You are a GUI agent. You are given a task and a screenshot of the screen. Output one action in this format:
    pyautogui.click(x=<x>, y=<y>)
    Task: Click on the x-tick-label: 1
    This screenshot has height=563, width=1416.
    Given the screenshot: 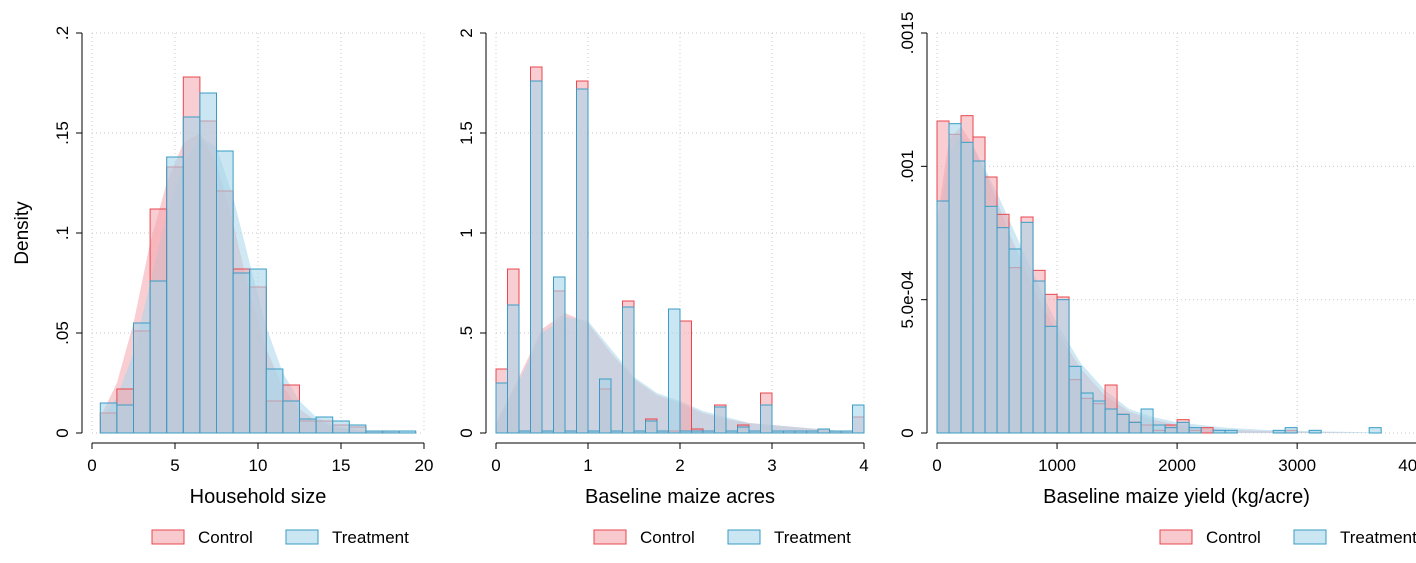 What is the action you would take?
    pyautogui.click(x=587, y=465)
    